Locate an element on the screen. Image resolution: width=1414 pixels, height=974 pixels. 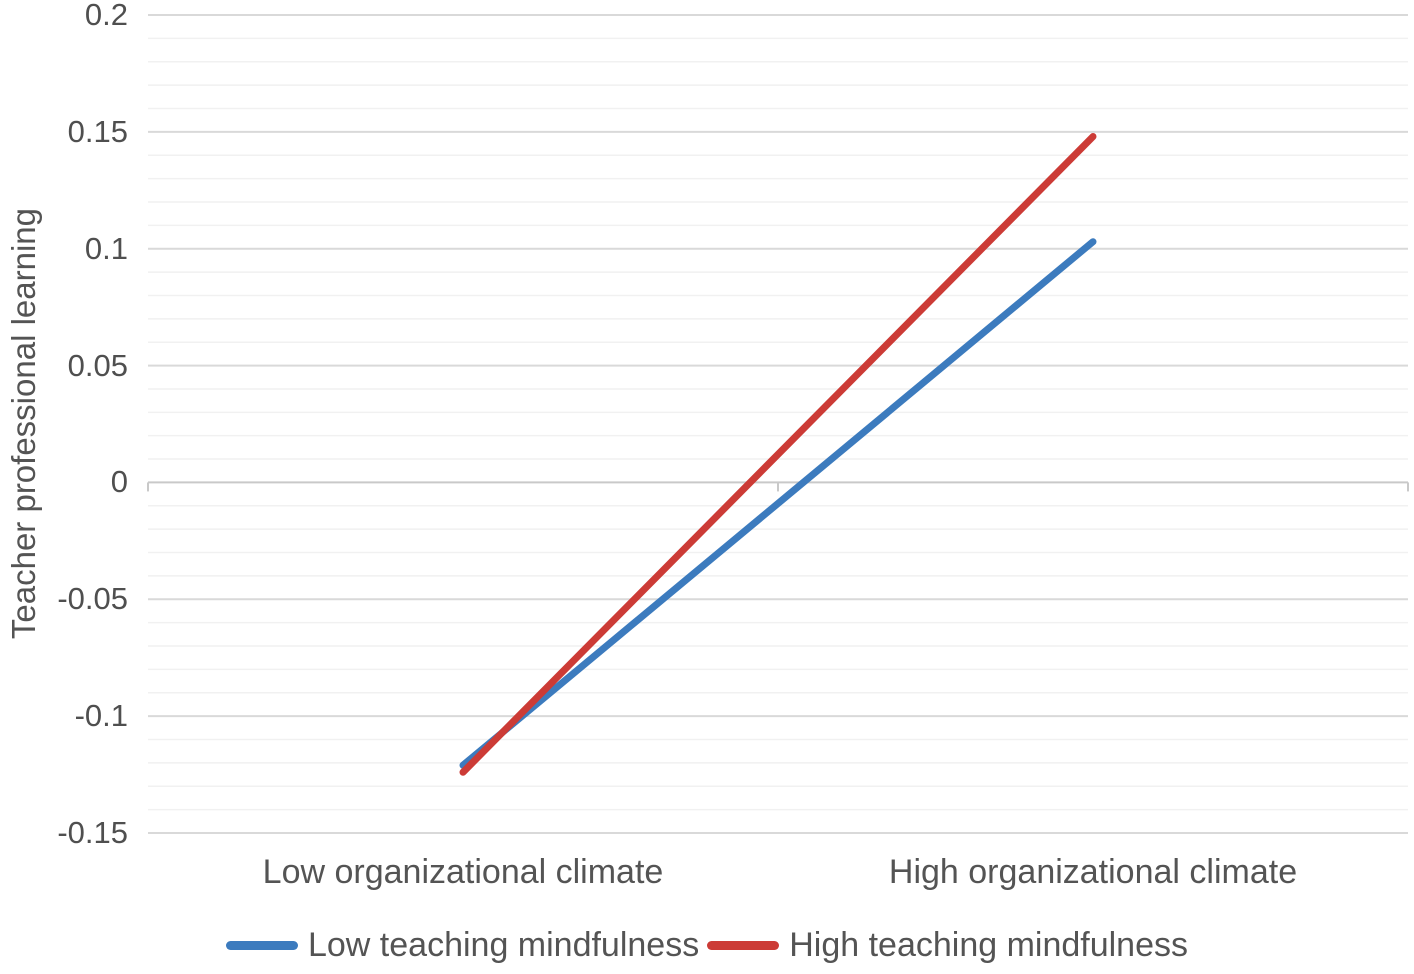
y-tick-label: -0.15 is located at coordinates (92, 832).